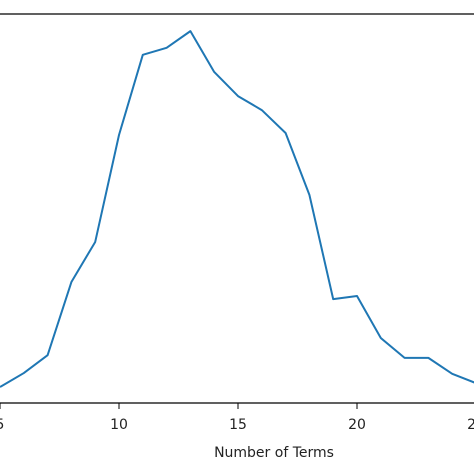  Describe the element at coordinates (274, 453) in the screenshot. I see `x-axis-label: Number of Terms` at that location.